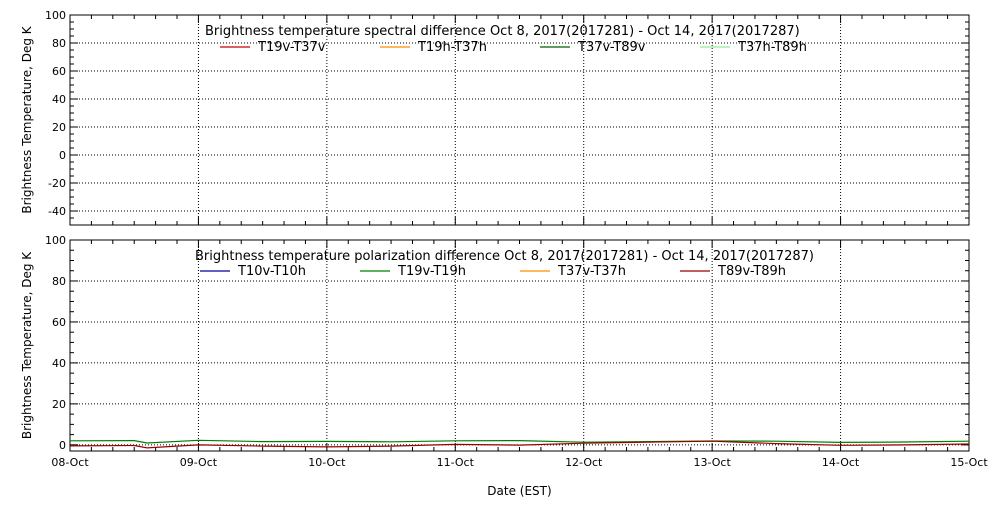 The image size is (1000, 505). I want to click on panel2-y-axis-title: Brightness Temperature, Deg K, so click(27, 345).